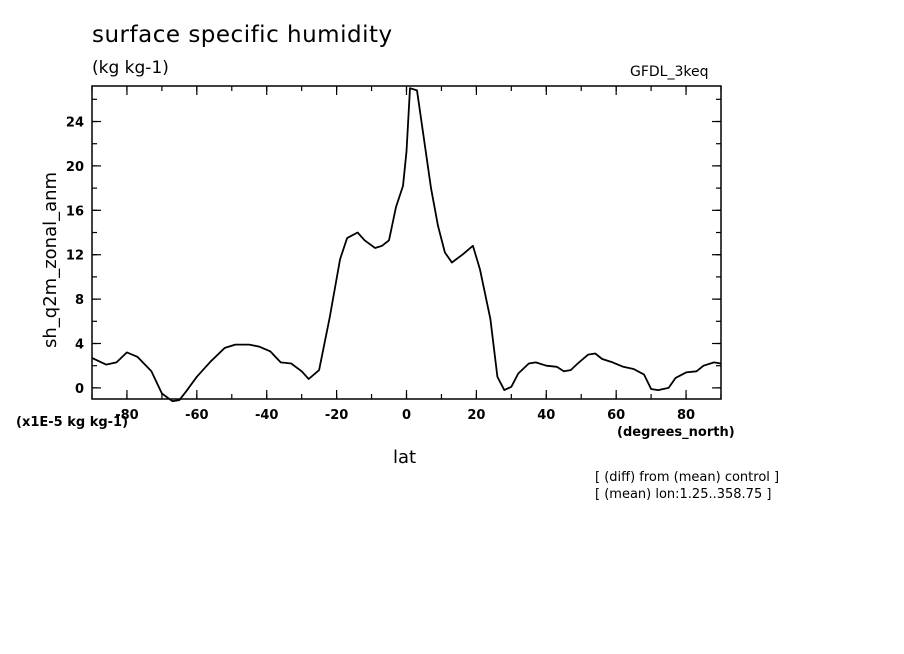 The width and height of the screenshot is (904, 654). Describe the element at coordinates (75, 211) in the screenshot. I see `y-tick-label: 16` at that location.